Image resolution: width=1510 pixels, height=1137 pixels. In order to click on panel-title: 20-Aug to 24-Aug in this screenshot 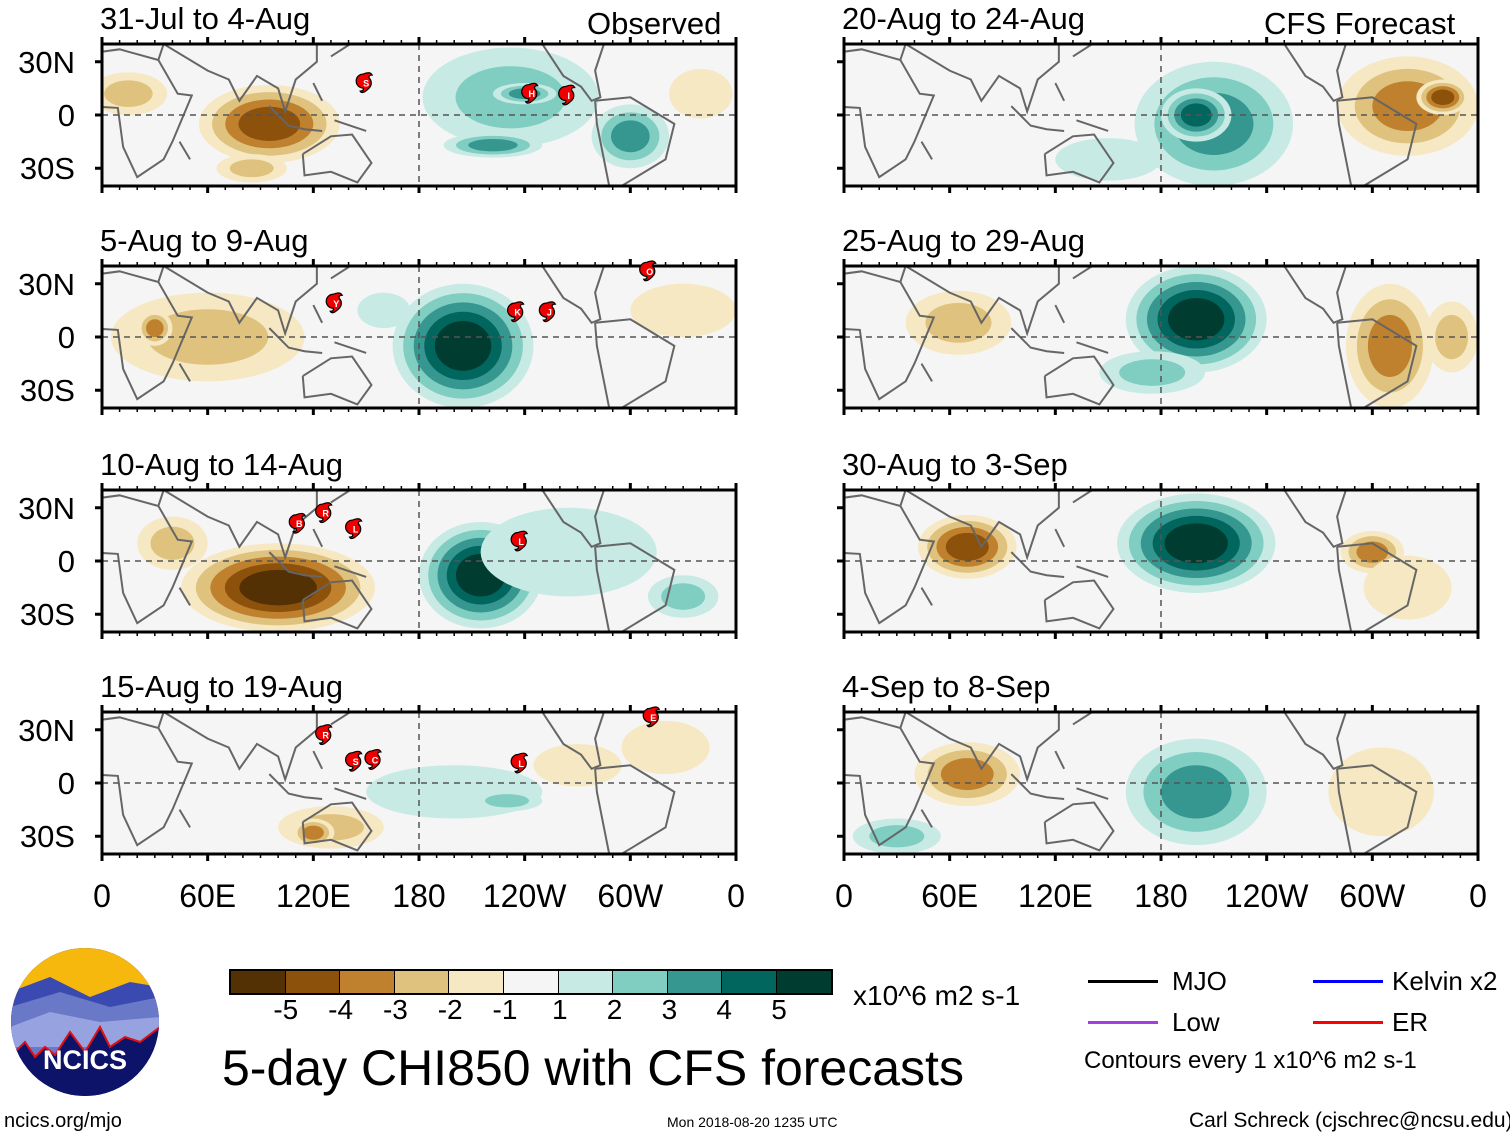, I will do `click(964, 18)`.